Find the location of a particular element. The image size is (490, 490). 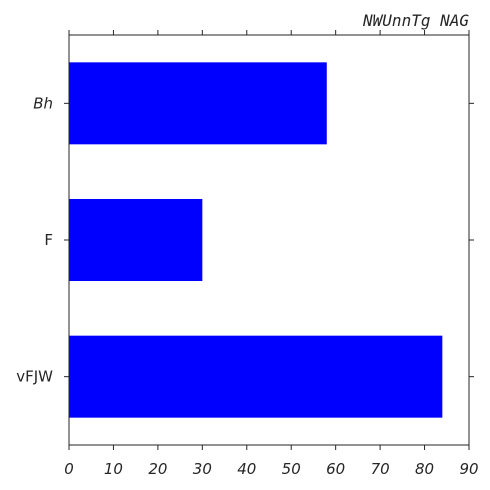

y-tick-label: Bh is located at coordinates (43, 103).